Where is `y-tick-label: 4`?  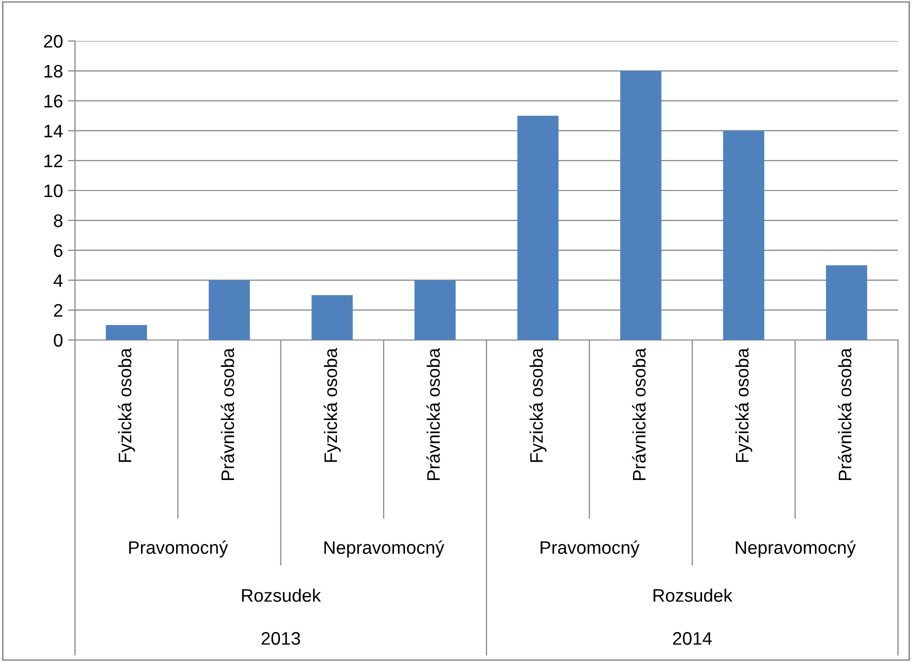 y-tick-label: 4 is located at coordinates (58, 280).